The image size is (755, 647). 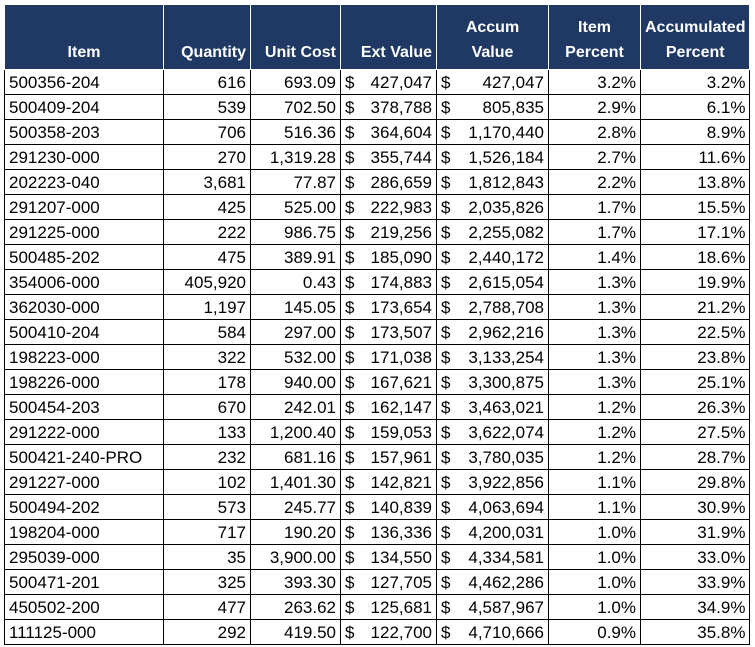 I want to click on cell-item: 450502-200, so click(x=84, y=607).